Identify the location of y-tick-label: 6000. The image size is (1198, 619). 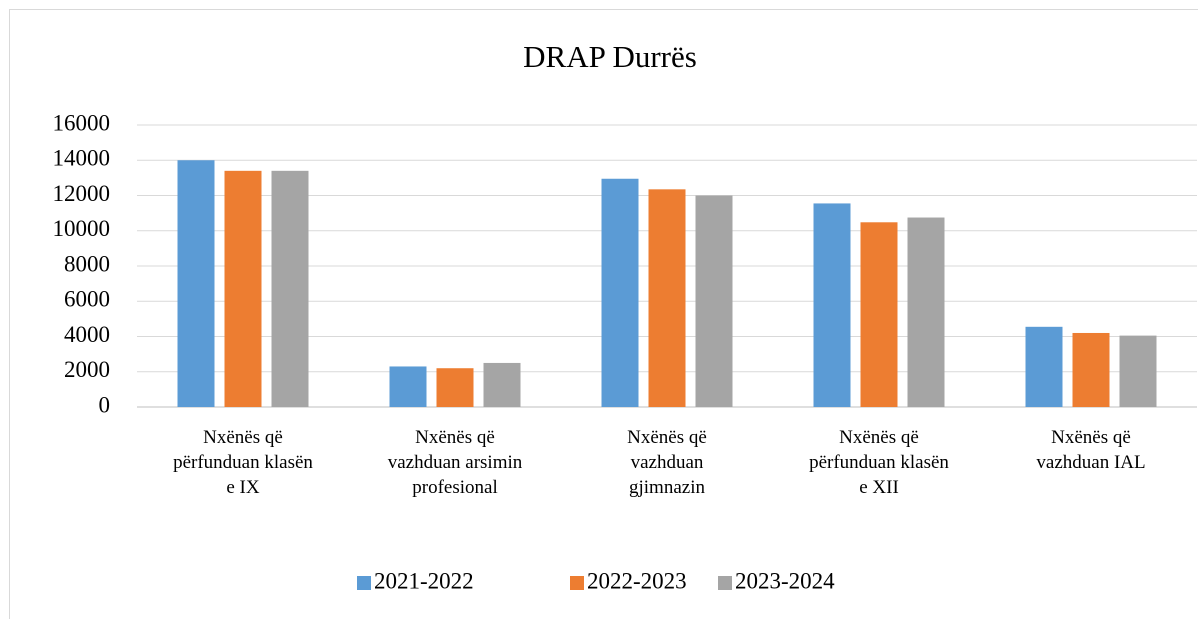
(87, 299).